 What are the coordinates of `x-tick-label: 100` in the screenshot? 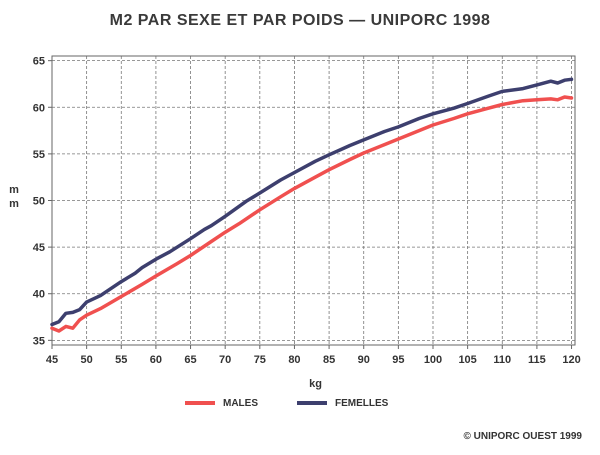 It's located at (433, 360).